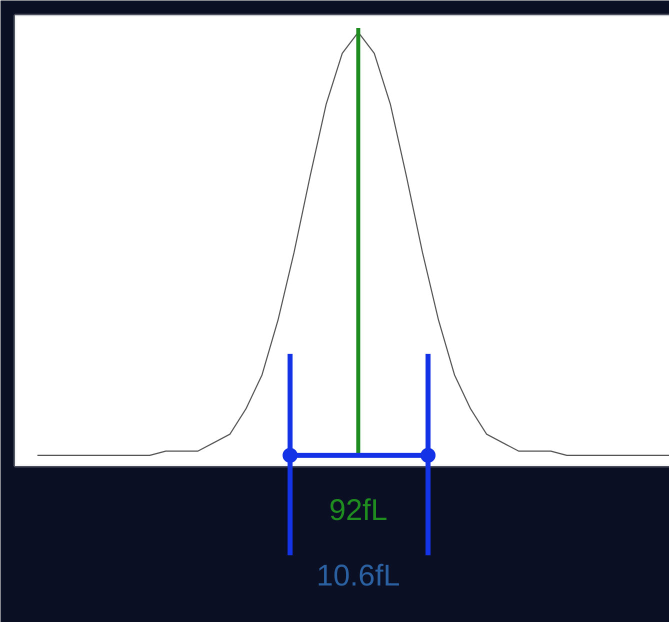 The image size is (669, 622). What do you see at coordinates (358, 575) in the screenshot?
I see `text: 10.6fL` at bounding box center [358, 575].